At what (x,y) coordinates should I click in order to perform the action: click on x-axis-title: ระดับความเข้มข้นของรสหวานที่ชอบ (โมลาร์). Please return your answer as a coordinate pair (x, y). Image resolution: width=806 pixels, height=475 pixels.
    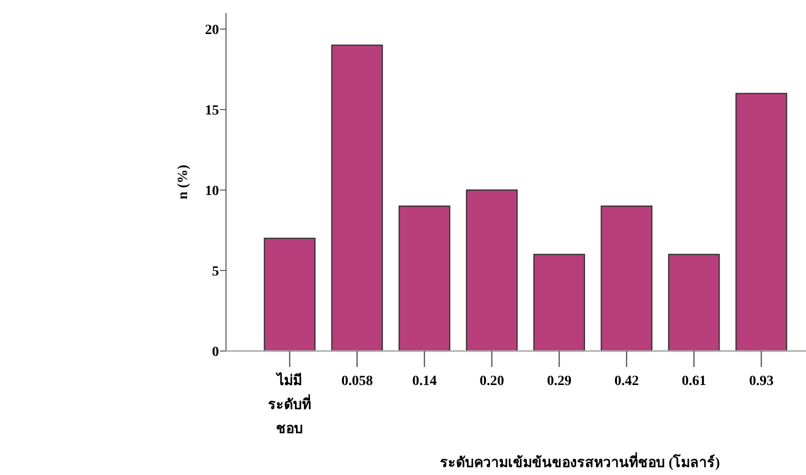
    Looking at the image, I should click on (580, 461).